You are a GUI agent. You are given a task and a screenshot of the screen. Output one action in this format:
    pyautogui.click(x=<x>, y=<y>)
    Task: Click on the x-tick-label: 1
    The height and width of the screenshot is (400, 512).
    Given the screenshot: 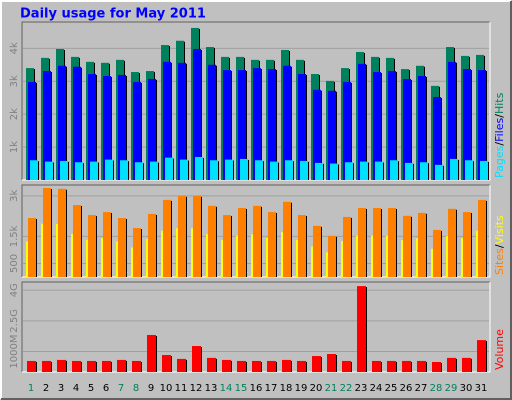 What is the action you would take?
    pyautogui.click(x=31, y=388)
    